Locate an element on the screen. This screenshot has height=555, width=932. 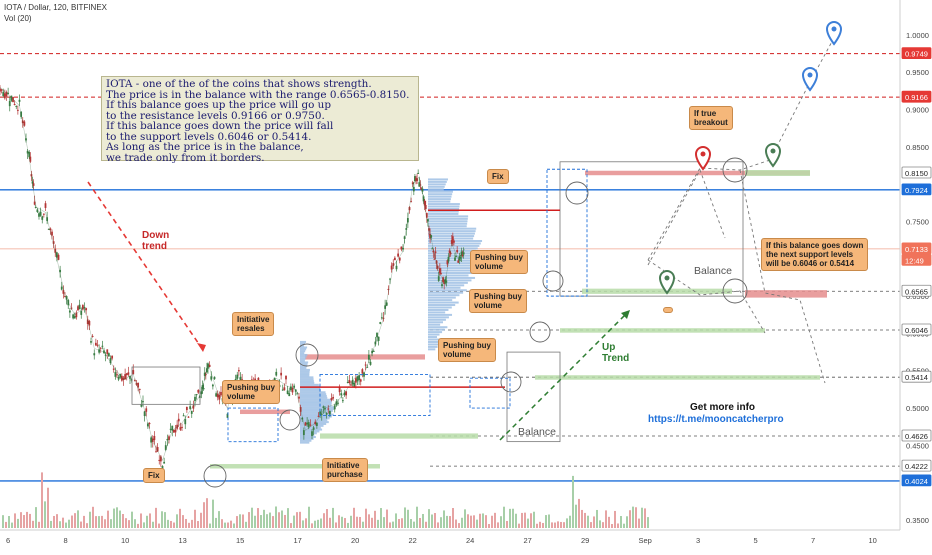
true-breakdown-callout is located at coordinates (668, 310).